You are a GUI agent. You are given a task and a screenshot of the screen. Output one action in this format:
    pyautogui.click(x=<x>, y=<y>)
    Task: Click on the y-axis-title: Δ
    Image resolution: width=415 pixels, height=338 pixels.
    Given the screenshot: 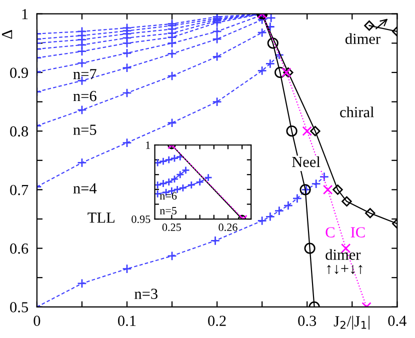 What is the action you would take?
    pyautogui.click(x=7, y=34)
    